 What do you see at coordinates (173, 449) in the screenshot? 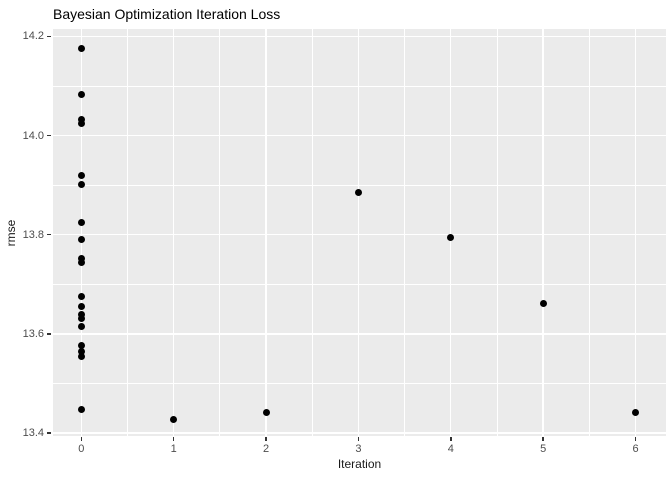
I see `x-tick-label: 1` at bounding box center [173, 449].